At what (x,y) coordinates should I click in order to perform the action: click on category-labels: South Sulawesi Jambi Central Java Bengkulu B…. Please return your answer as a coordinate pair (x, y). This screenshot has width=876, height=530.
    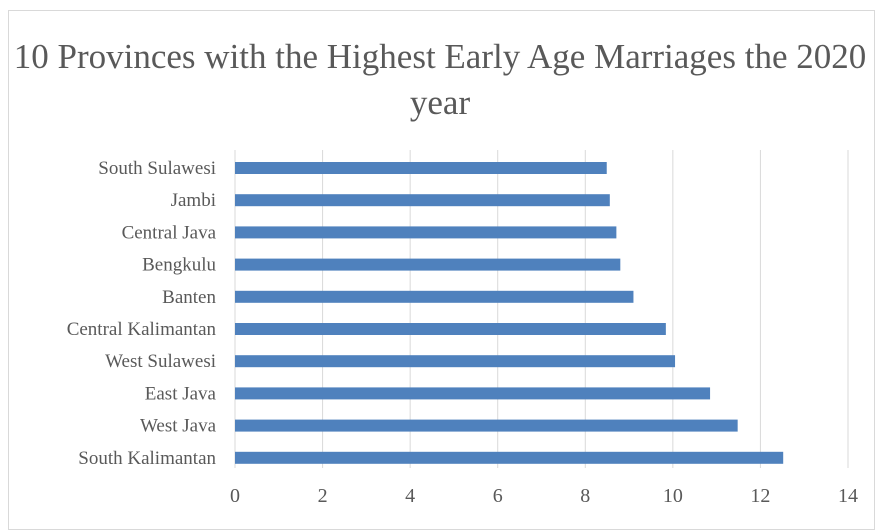
    Looking at the image, I should click on (142, 313).